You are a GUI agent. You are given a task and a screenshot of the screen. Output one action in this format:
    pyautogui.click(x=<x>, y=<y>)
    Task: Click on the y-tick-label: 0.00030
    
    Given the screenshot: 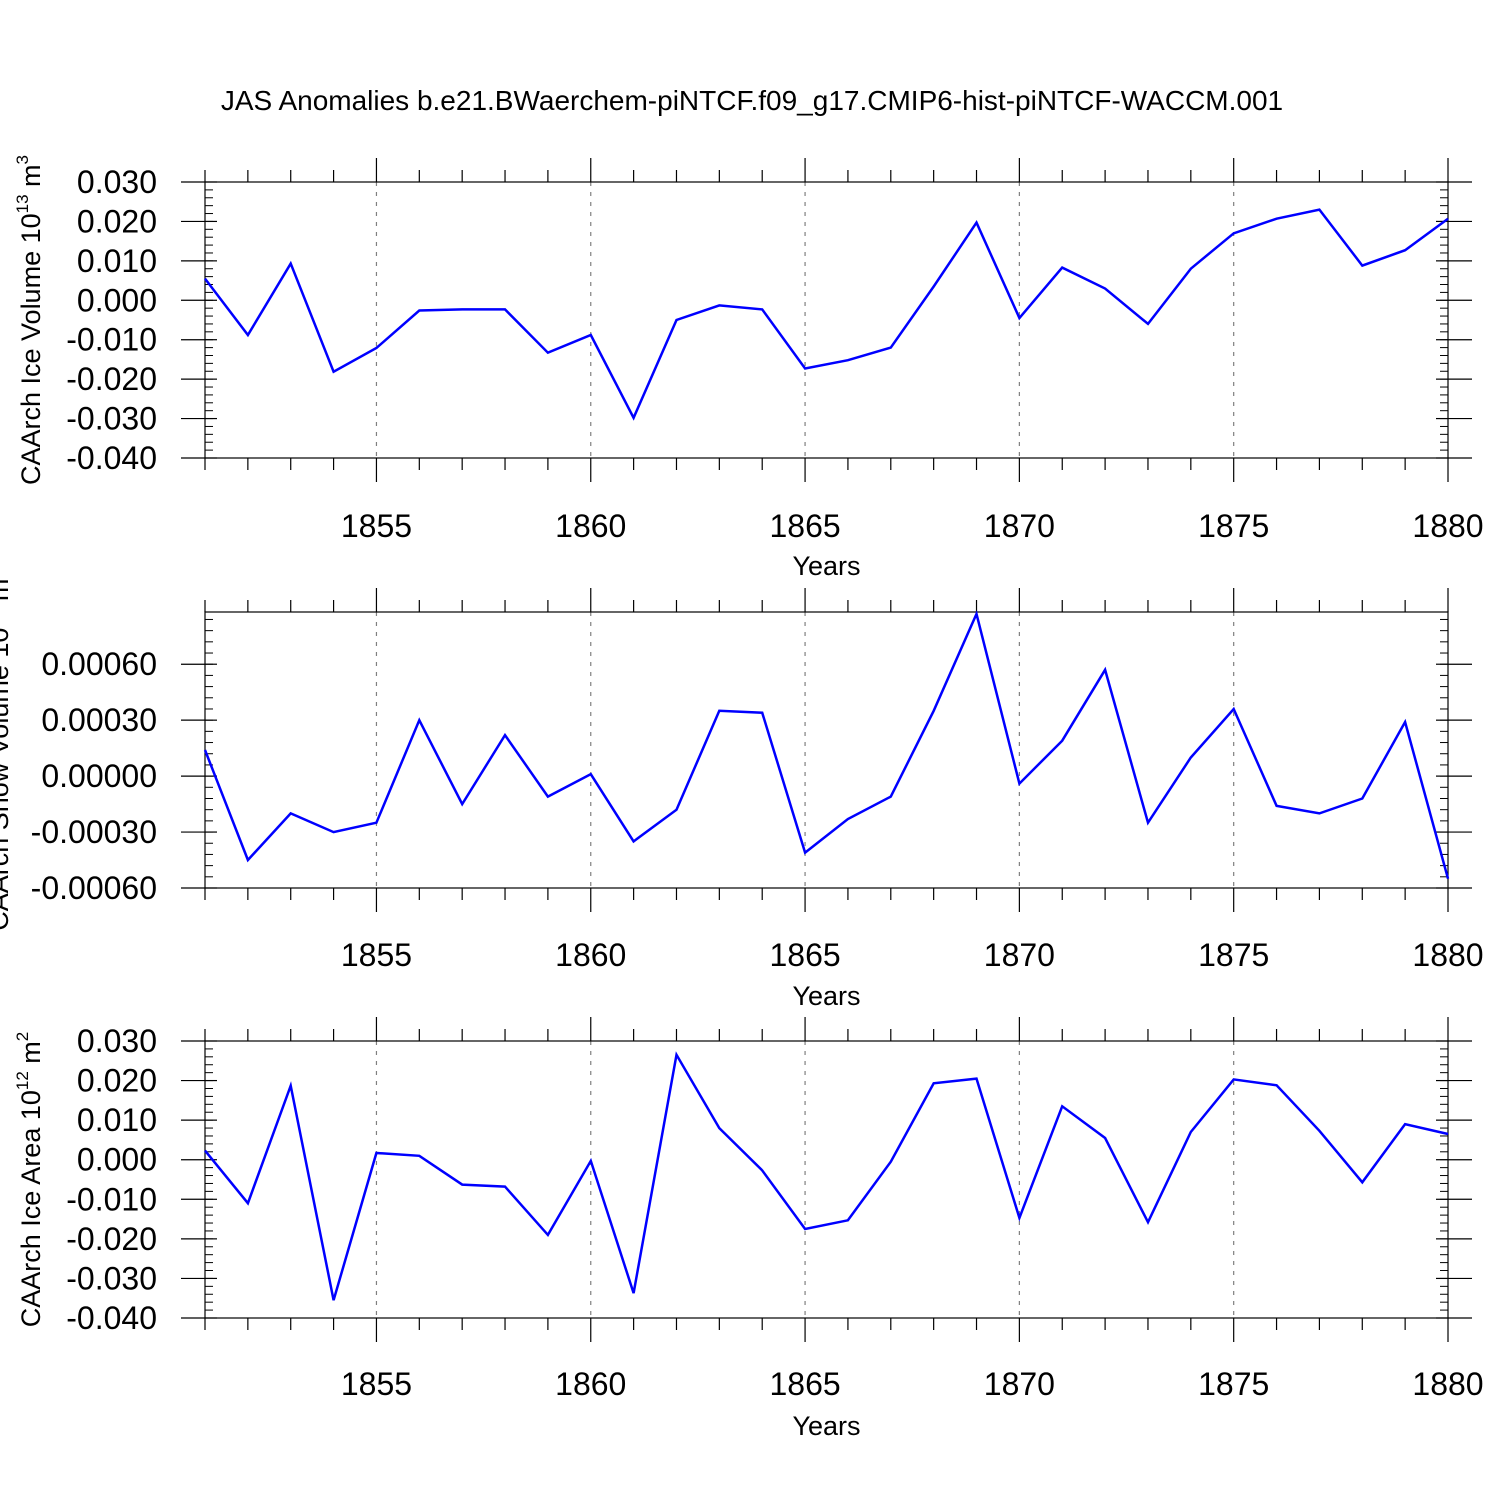 What is the action you would take?
    pyautogui.click(x=99, y=720)
    